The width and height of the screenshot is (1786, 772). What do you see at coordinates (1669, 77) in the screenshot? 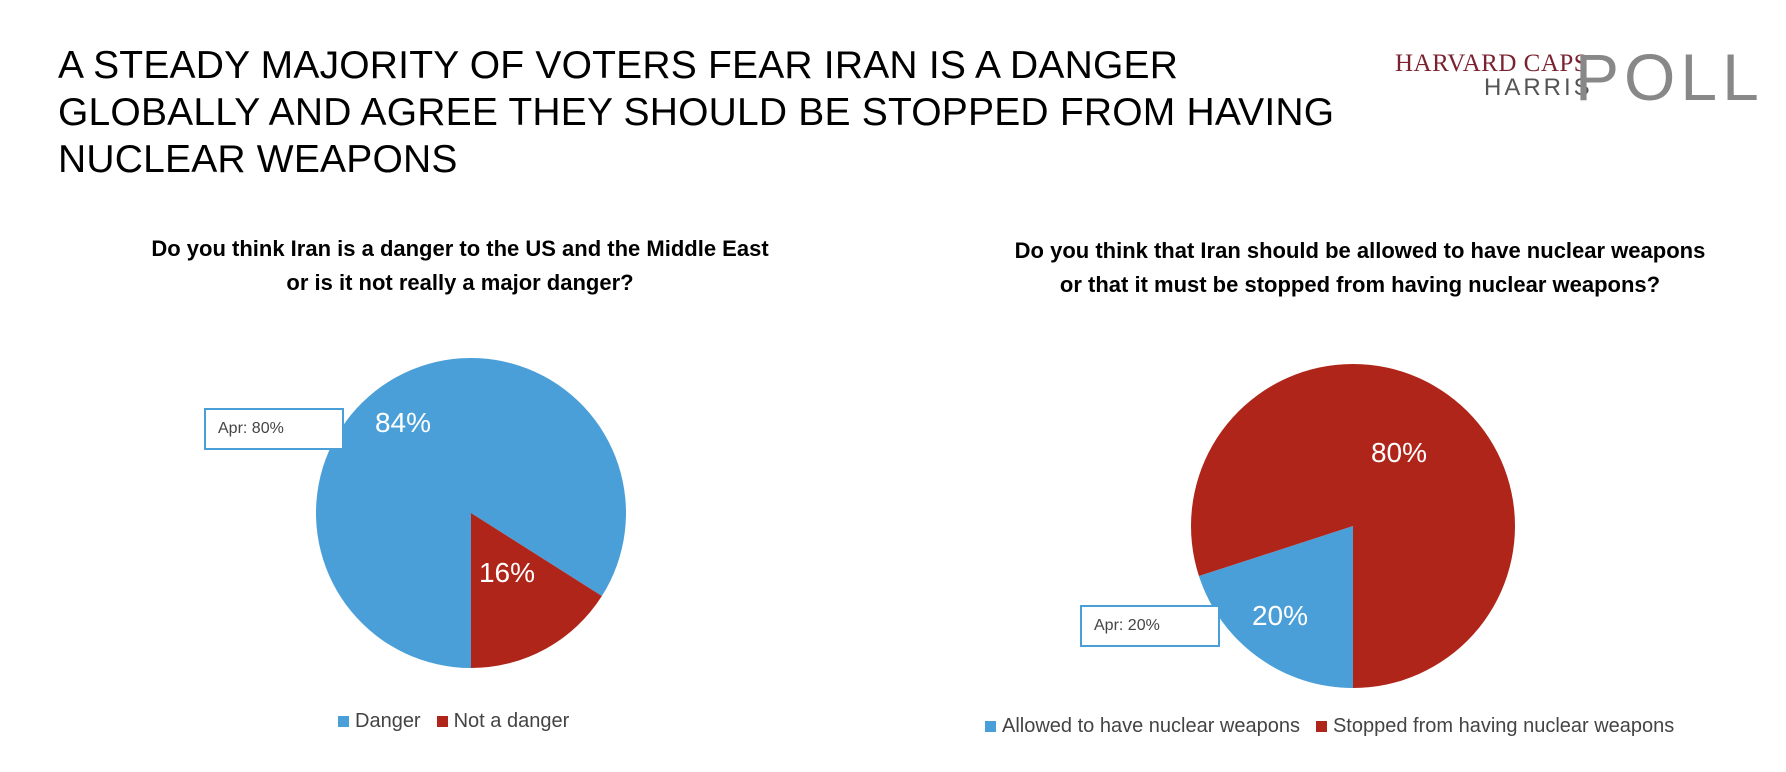
I see `logo-poll: POLL` at bounding box center [1669, 77].